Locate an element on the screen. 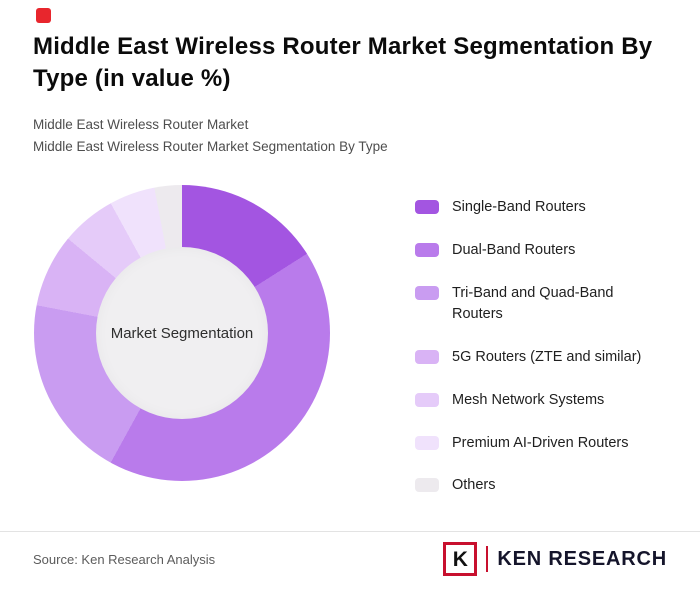  legend-label: Dual-Band Routers is located at coordinates (514, 249).